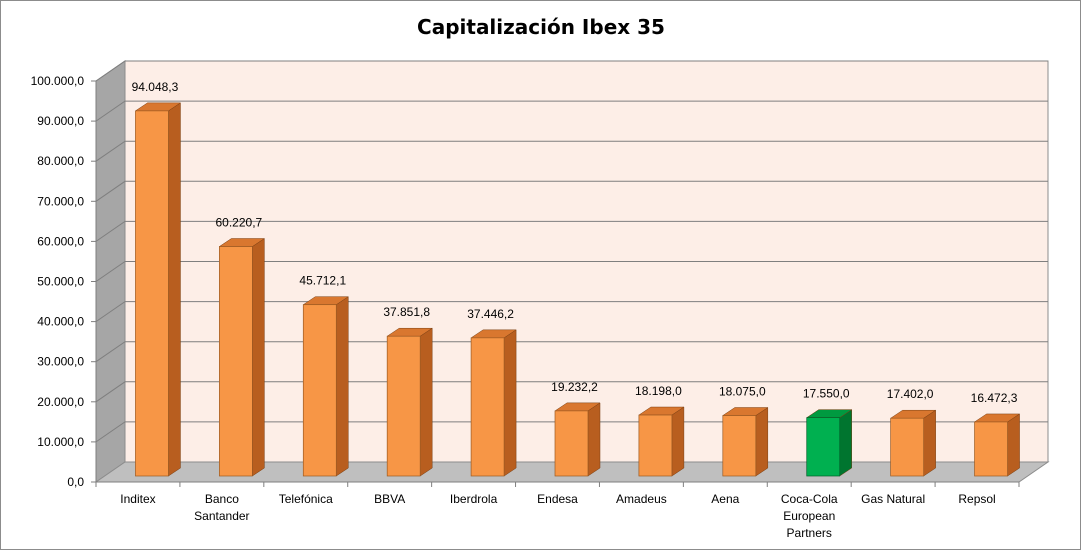 The height and width of the screenshot is (551, 1081). Describe the element at coordinates (809, 533) in the screenshot. I see `x-tick-label: Partners` at that location.